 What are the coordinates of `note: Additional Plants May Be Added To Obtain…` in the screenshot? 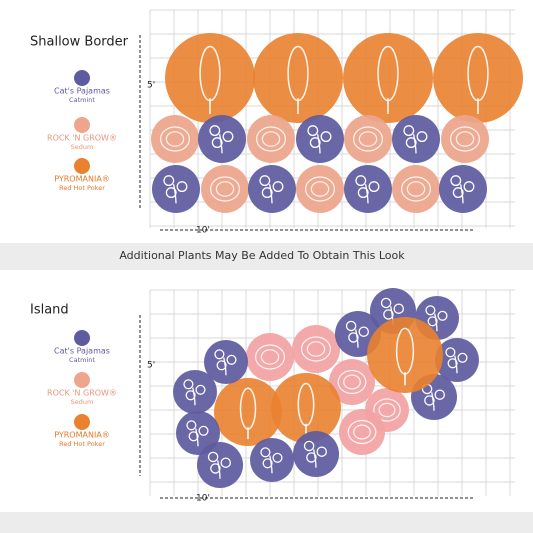 It's located at (262, 255).